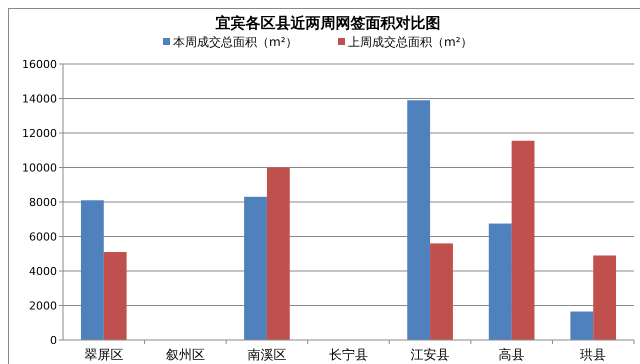  I want to click on legend-label: 本周成交总面积（m²）, so click(235, 42).